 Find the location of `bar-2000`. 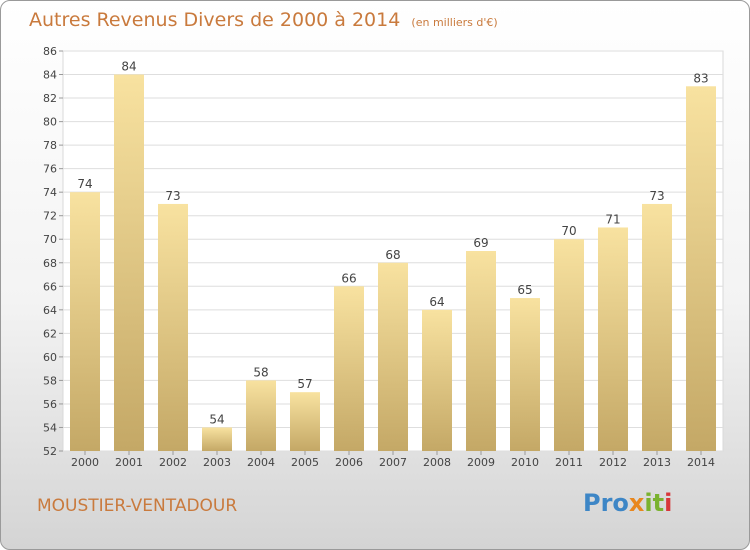

bar-2000 is located at coordinates (85, 322).